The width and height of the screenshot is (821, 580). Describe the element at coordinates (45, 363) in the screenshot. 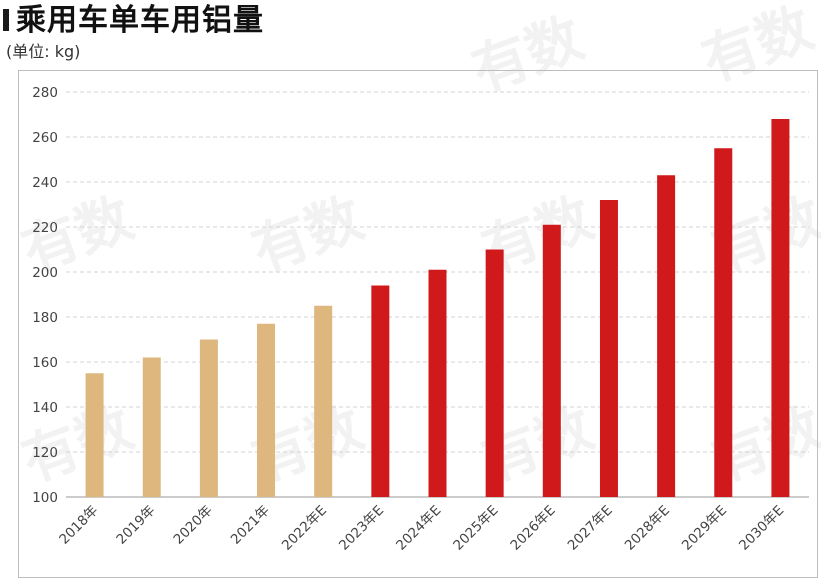

I see `y-tick-label: 160` at that location.